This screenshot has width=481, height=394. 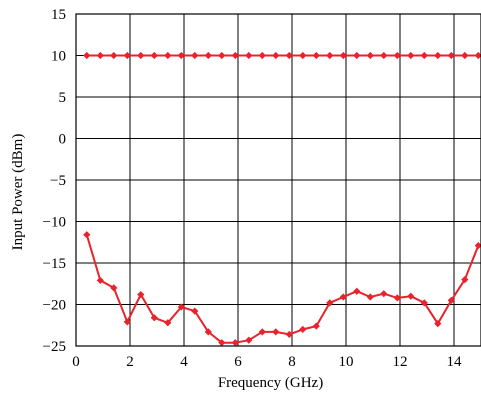 I want to click on y-tick-label: −10, so click(x=54, y=223).